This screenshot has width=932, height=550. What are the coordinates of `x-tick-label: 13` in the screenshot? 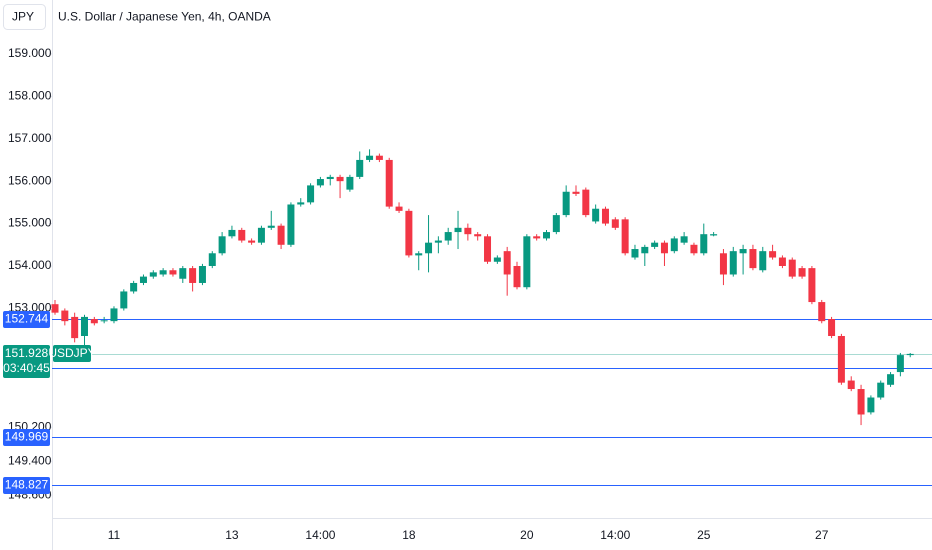 It's located at (232, 535).